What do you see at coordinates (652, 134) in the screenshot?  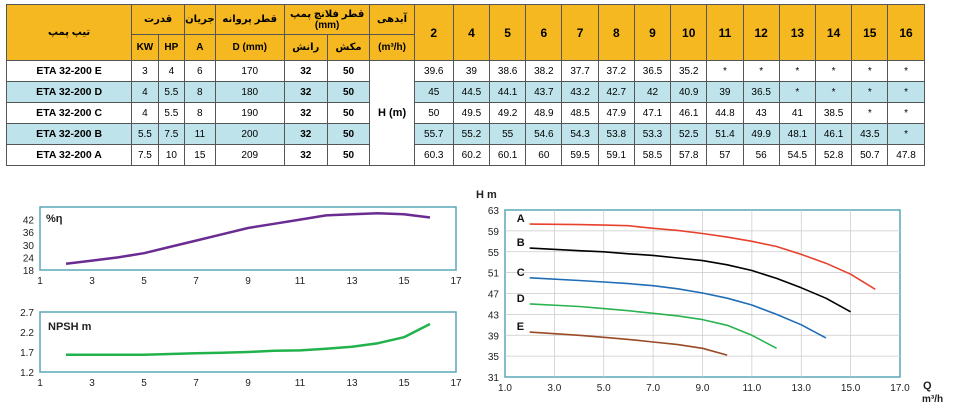 I see `head-value-cell: 53.3` at bounding box center [652, 134].